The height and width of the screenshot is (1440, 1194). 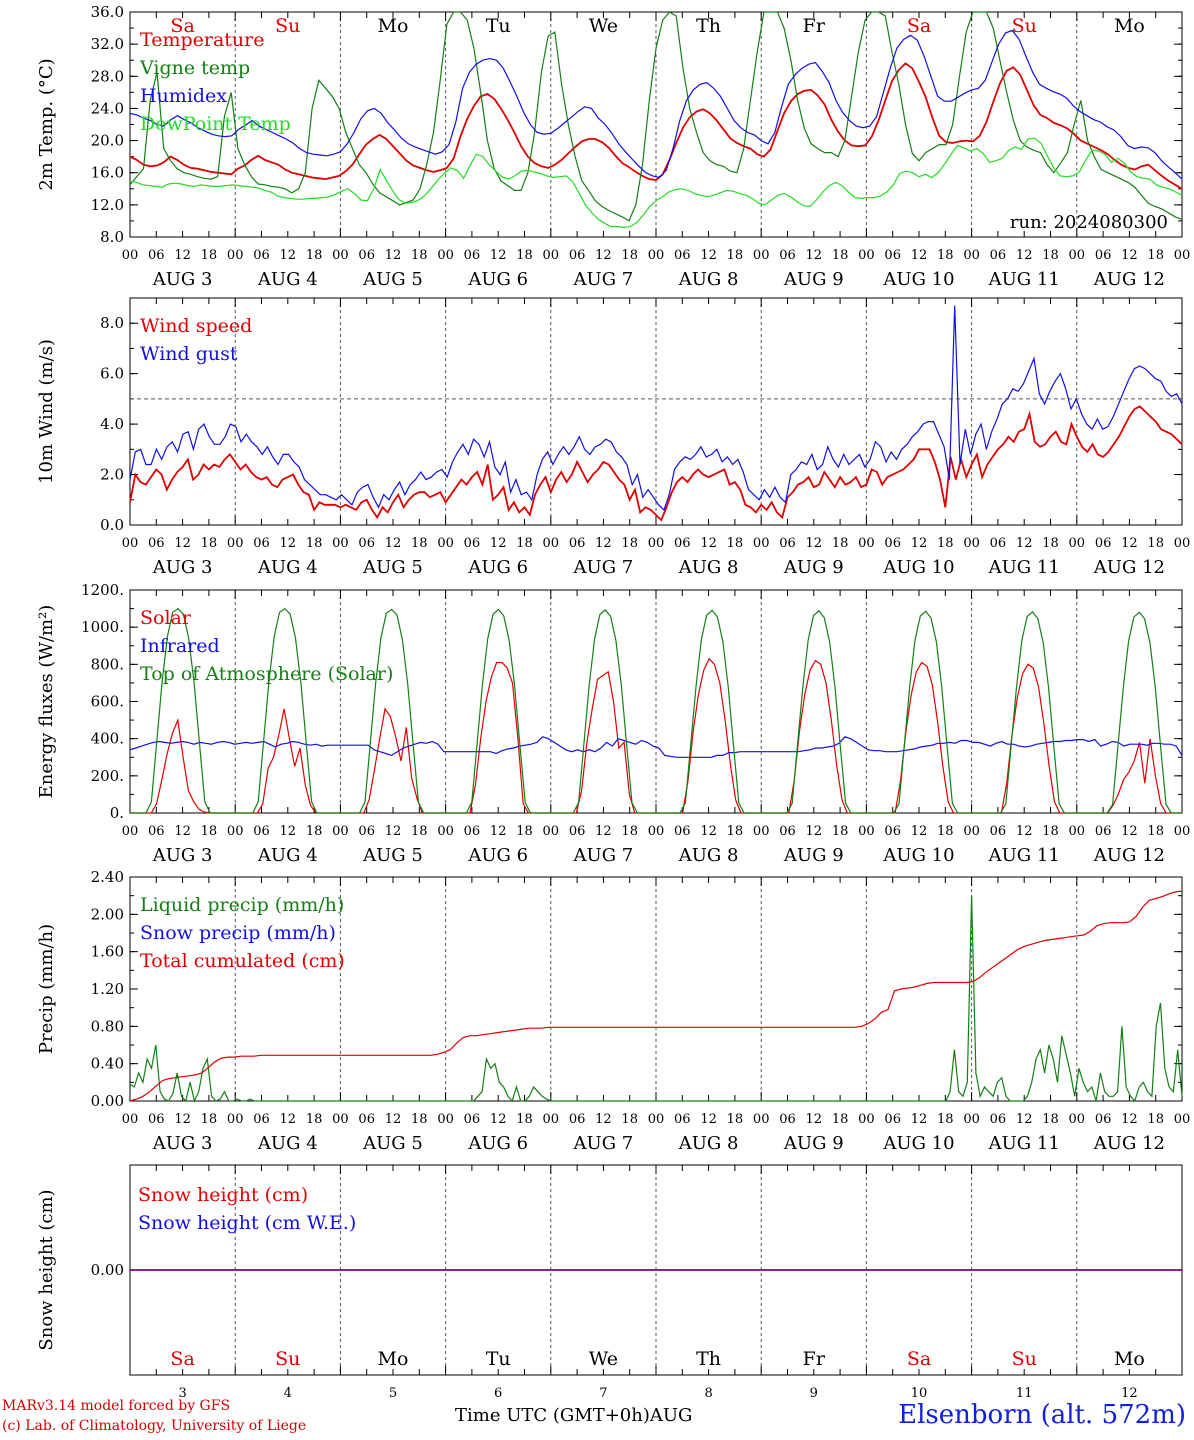 What do you see at coordinates (107, 739) in the screenshot?
I see `y-tick-label: 400.` at bounding box center [107, 739].